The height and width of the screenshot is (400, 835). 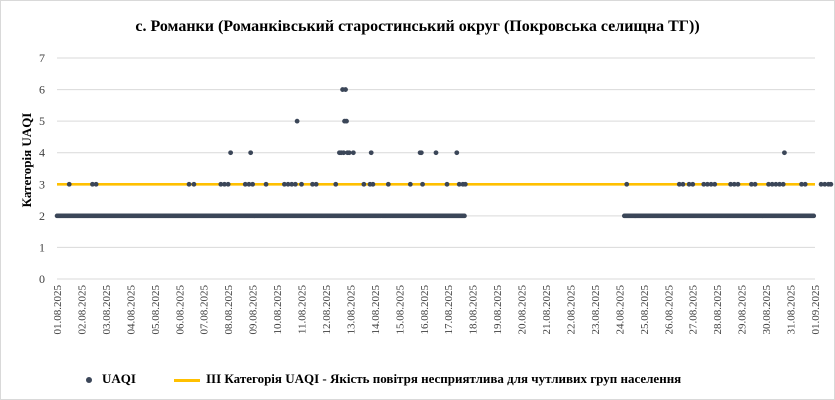 What do you see at coordinates (523, 310) in the screenshot?
I see `x-tick-label: 20.08.2025` at bounding box center [523, 310].